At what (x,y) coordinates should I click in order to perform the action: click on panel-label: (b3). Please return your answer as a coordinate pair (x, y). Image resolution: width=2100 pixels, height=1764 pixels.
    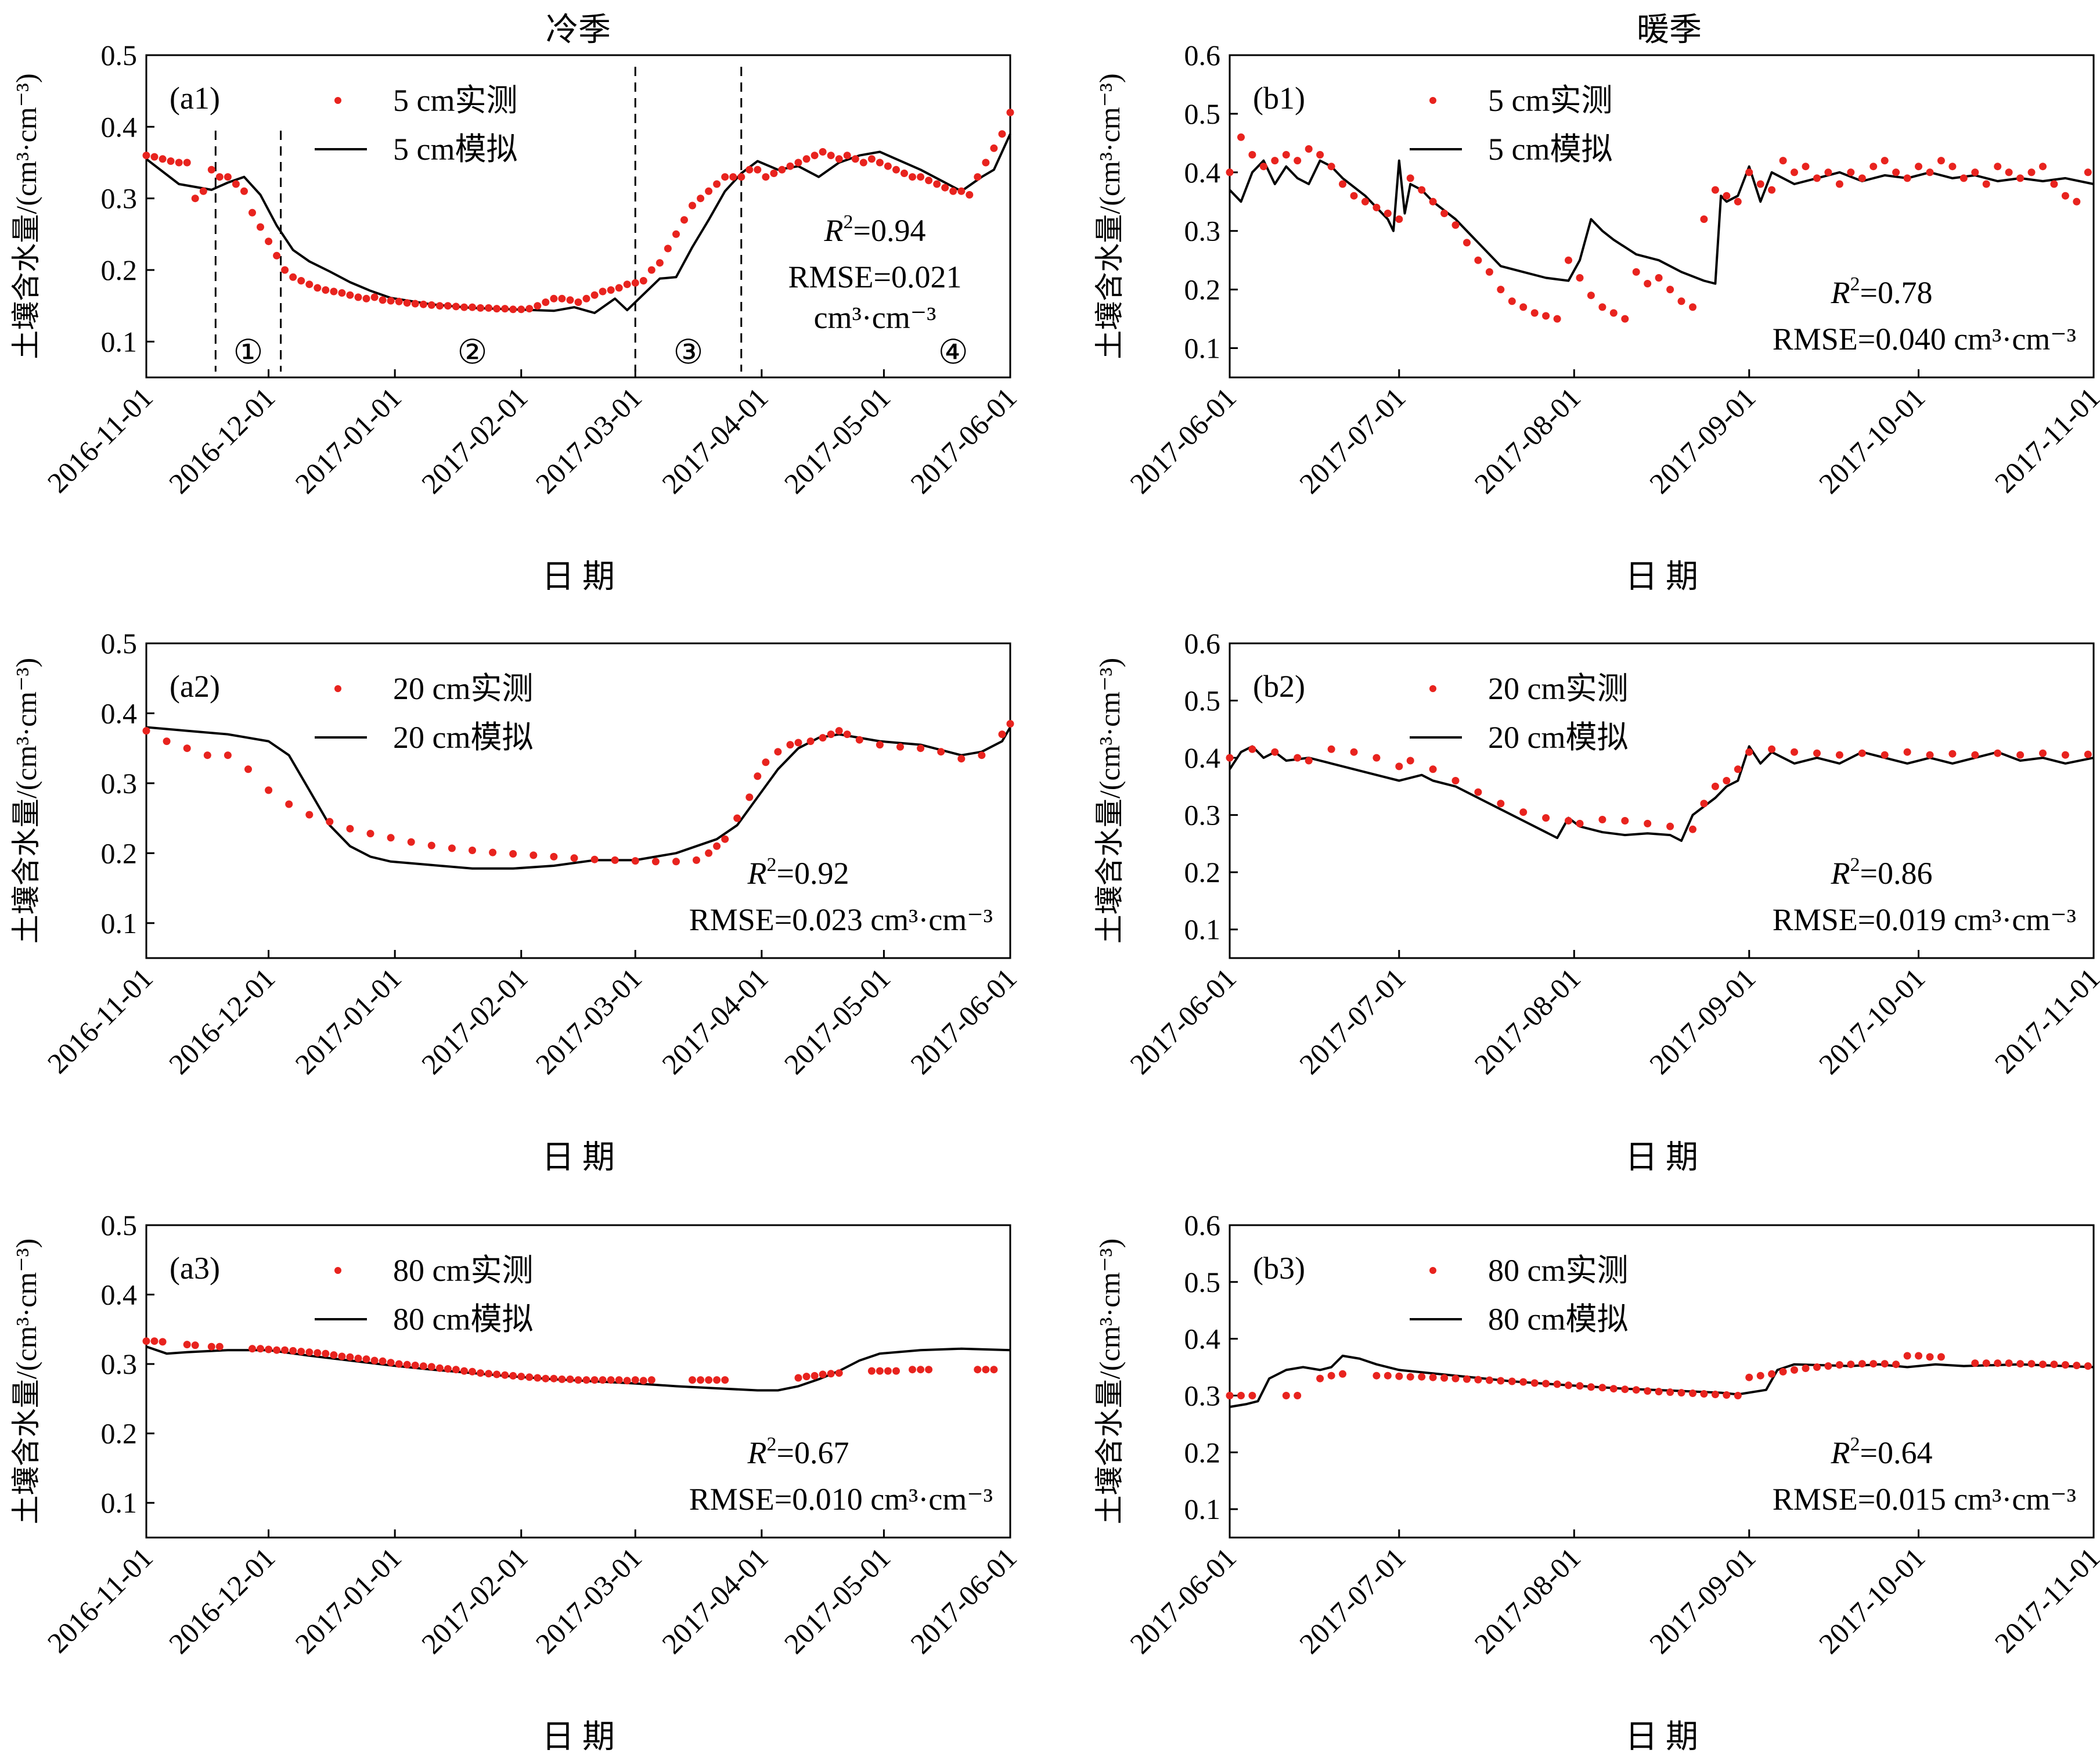
    Looking at the image, I should click on (1279, 1269).